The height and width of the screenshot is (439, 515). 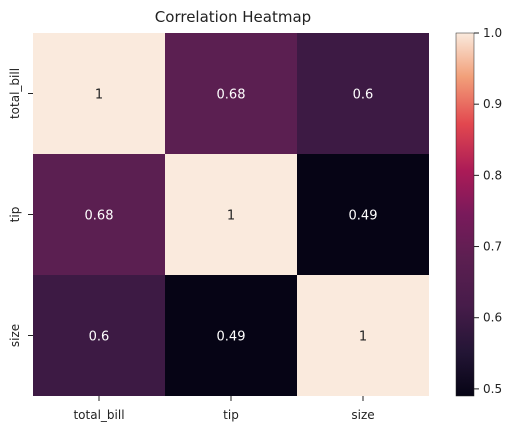 I want to click on heatmap-annotation-r0-c2: 0.6, so click(x=363, y=95).